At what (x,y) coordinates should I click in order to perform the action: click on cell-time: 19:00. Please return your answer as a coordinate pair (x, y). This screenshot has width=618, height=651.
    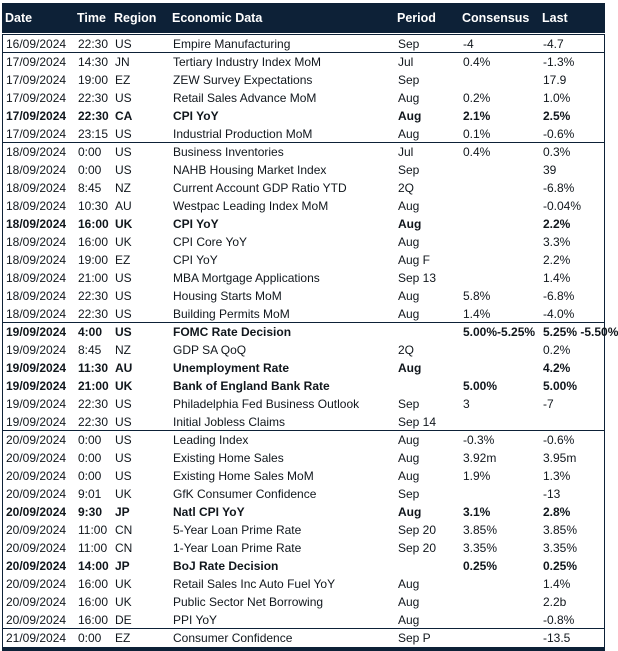
    Looking at the image, I should click on (93, 80).